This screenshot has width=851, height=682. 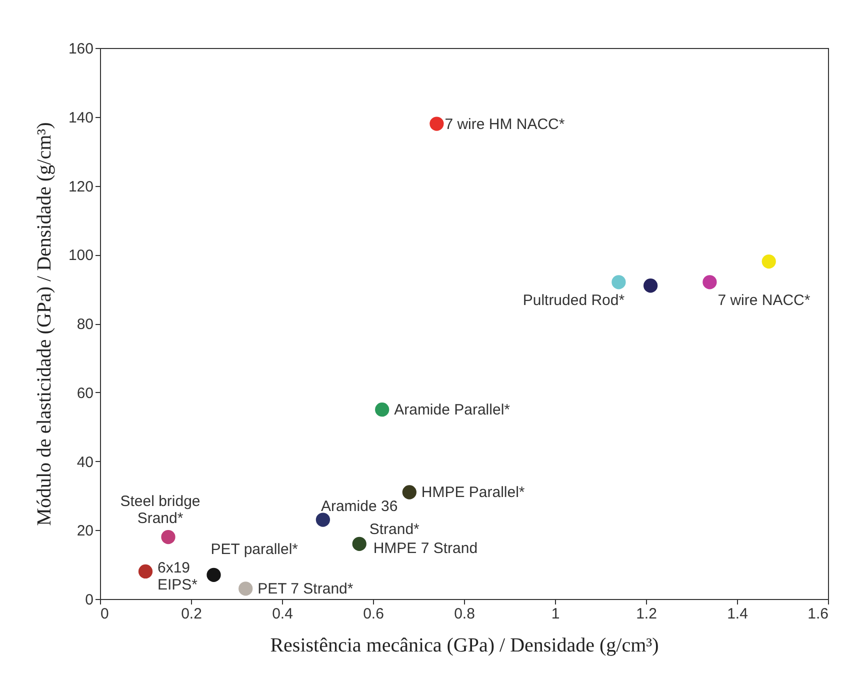 I want to click on annotation: 7 wire NACC*, so click(x=764, y=301).